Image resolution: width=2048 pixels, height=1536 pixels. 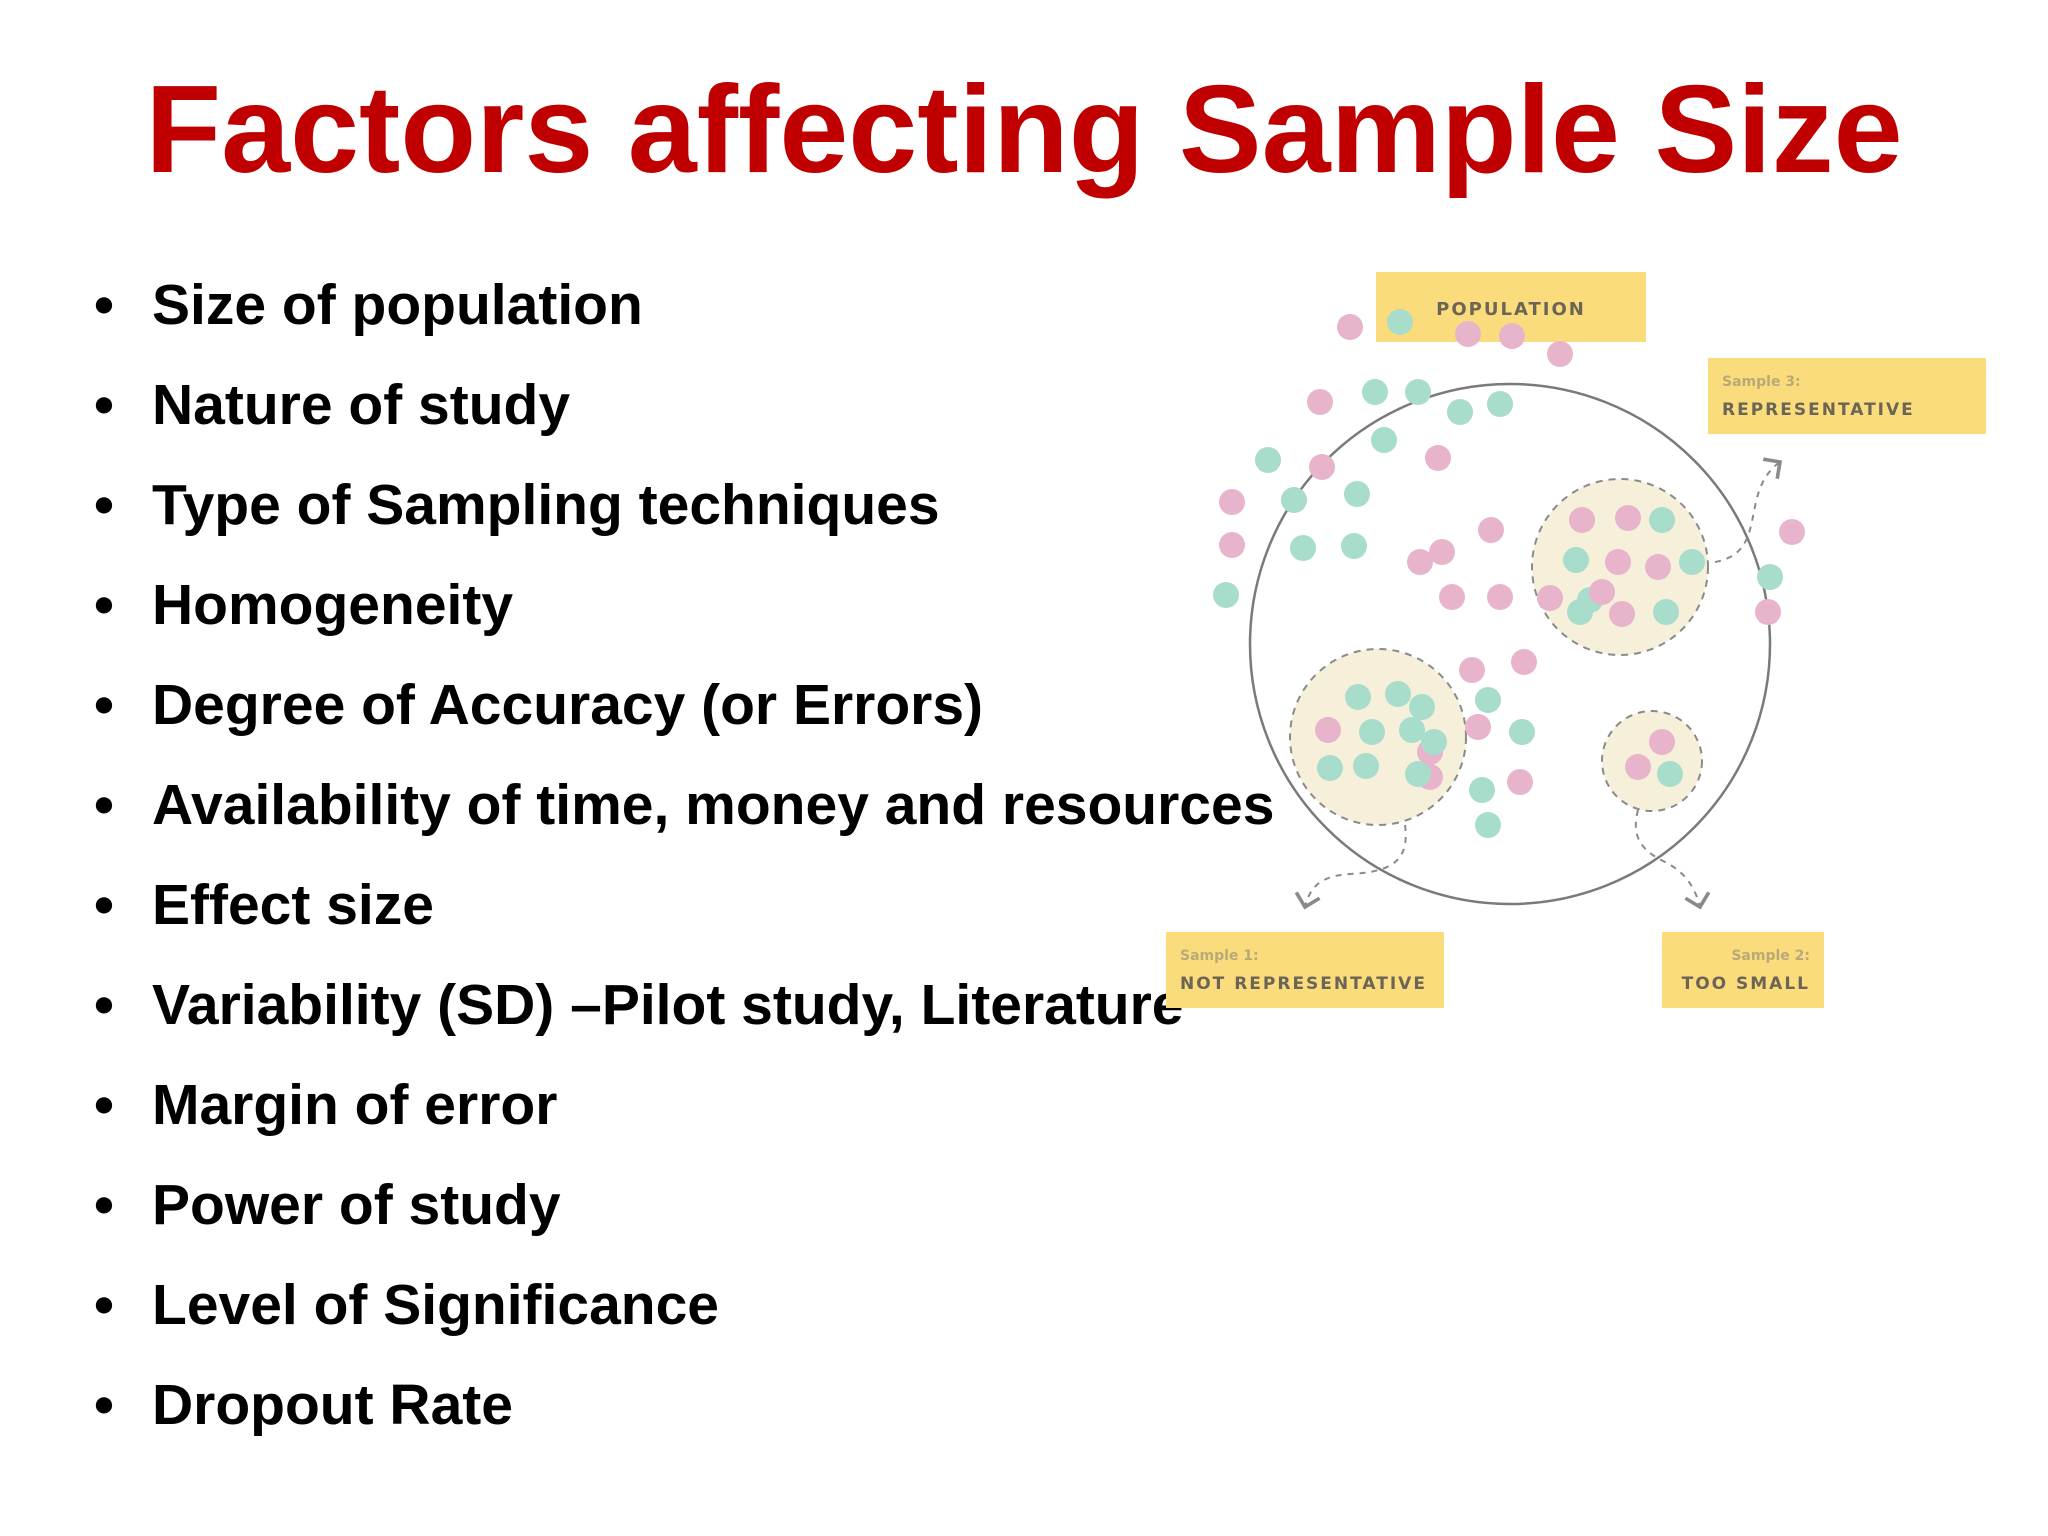 I want to click on sample3-label: REPRESENTATIVE, so click(x=1818, y=410).